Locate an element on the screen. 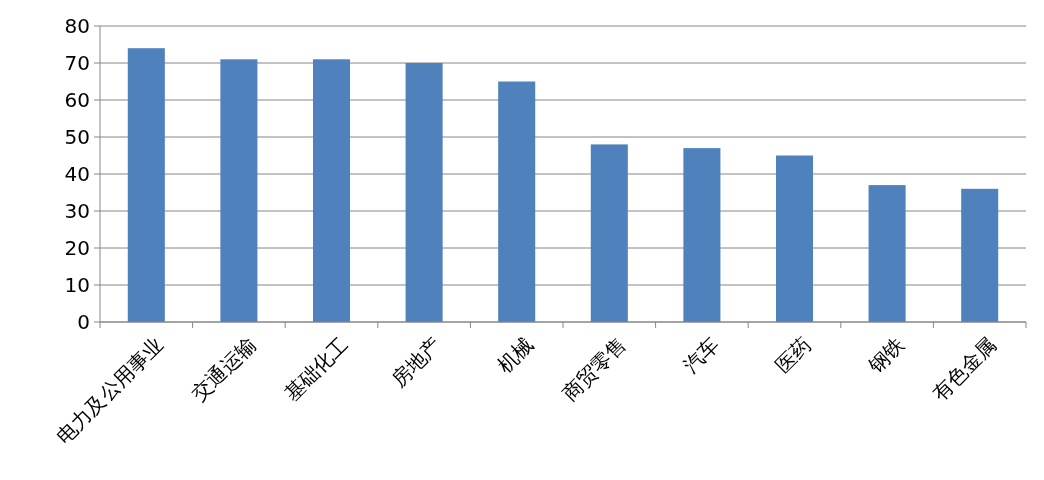  x-tick-label: 钢铁 is located at coordinates (885, 355).